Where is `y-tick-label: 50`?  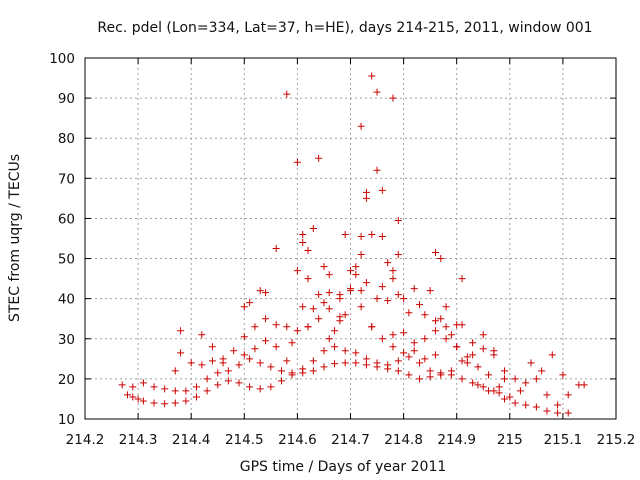
y-tick-label: 50 is located at coordinates (66, 260).